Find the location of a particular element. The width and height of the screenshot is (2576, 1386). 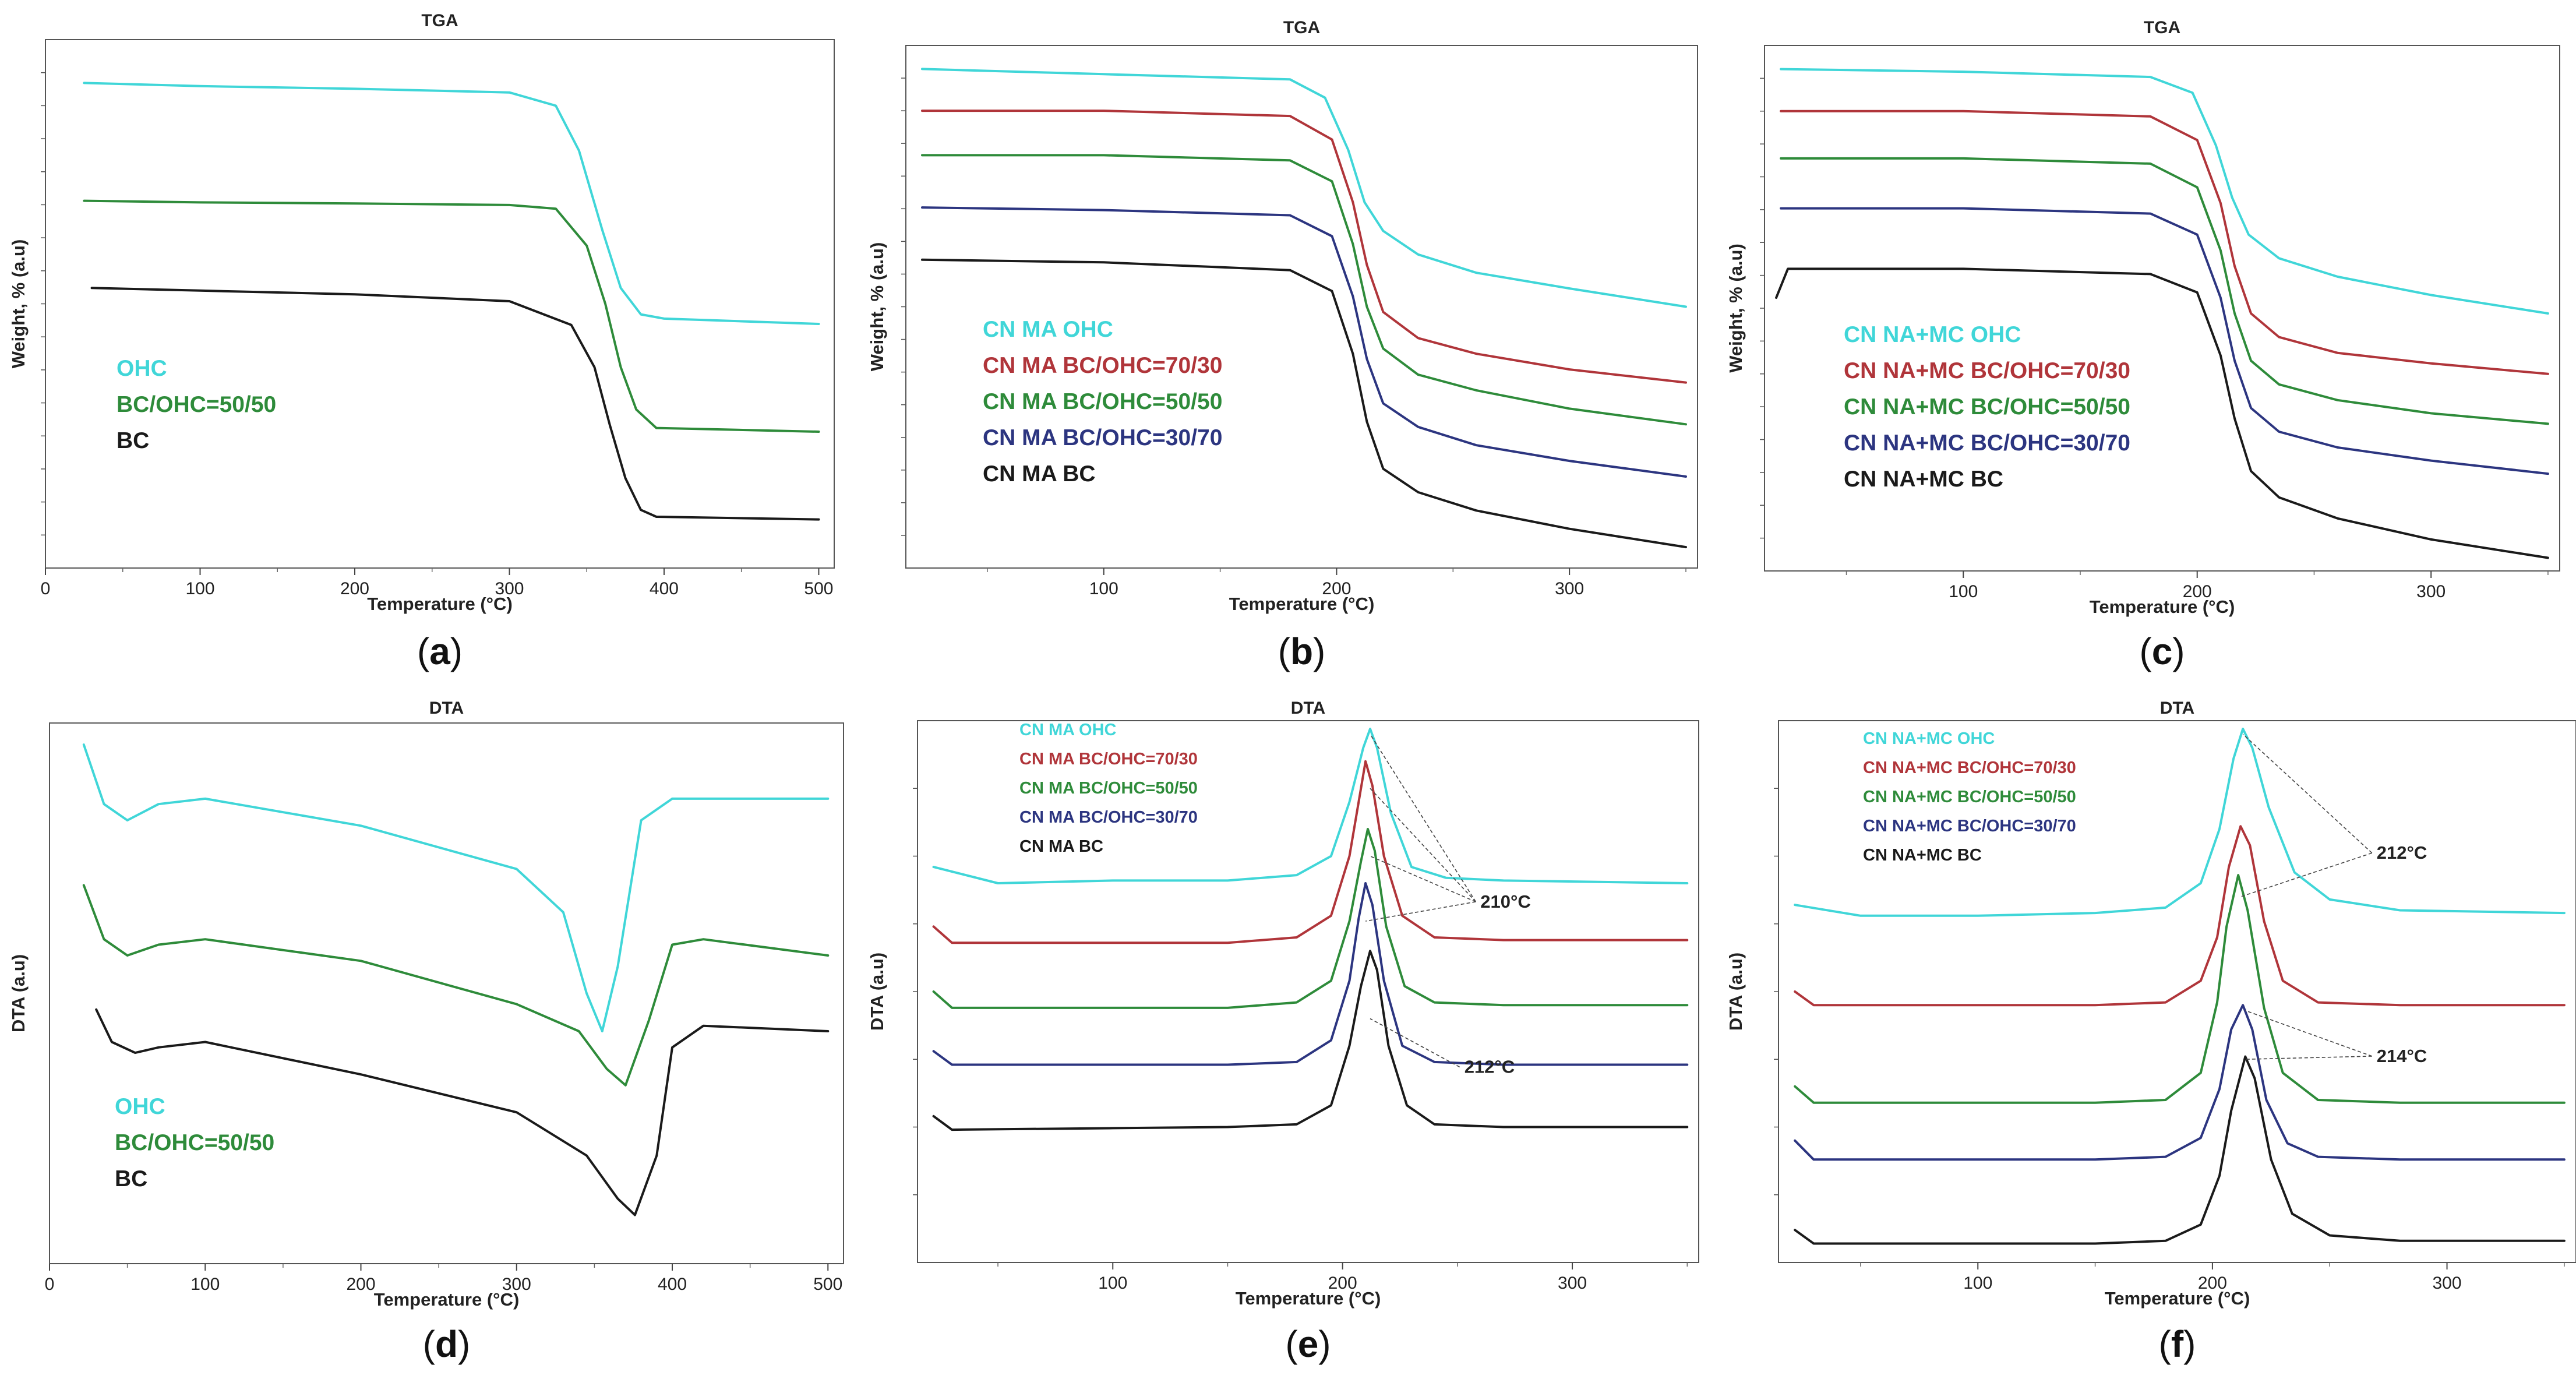

series-line-cn-na-mc-bc is located at coordinates (2162, 413).